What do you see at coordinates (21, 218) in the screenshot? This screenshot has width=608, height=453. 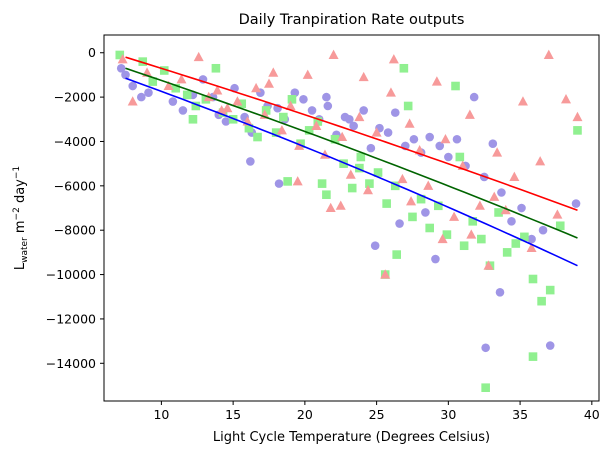 I see `y-axis-title: Lwater m−2 day−1` at bounding box center [21, 218].